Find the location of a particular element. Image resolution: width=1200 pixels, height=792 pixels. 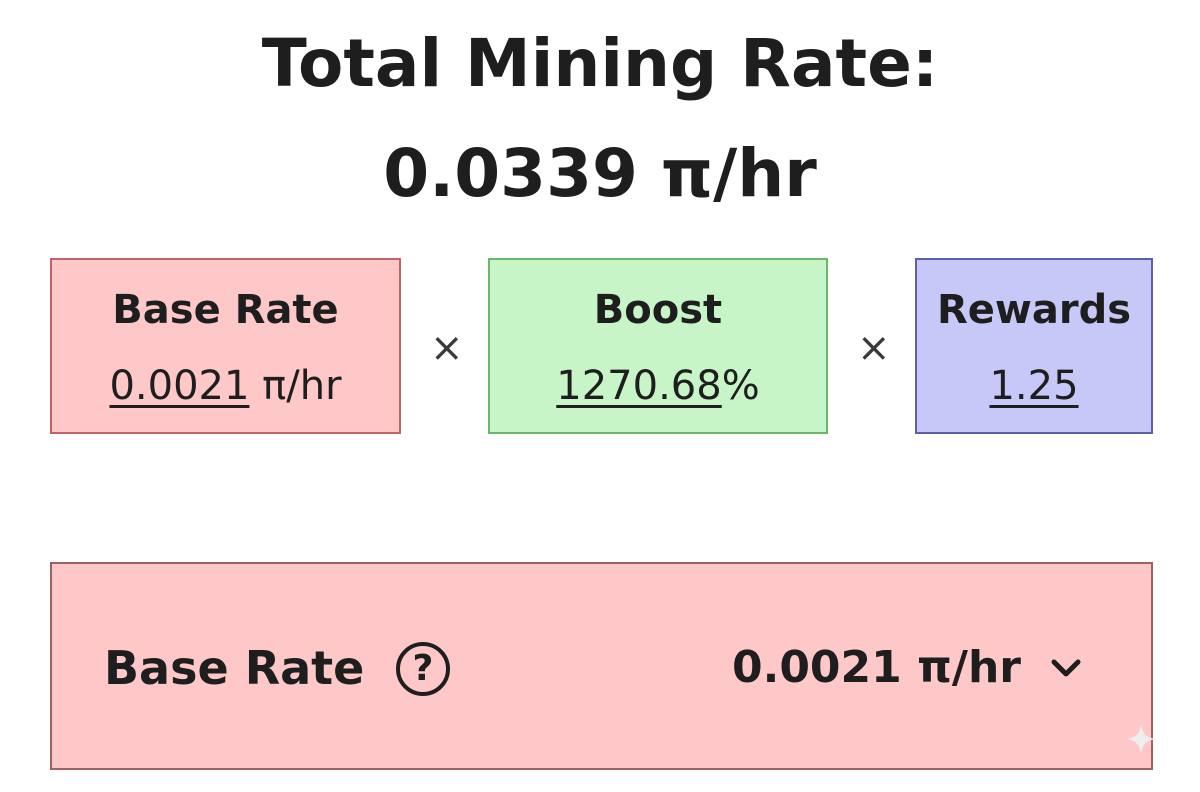

total-mining-rate-value: 0.0339 π/hr is located at coordinates (600, 173).